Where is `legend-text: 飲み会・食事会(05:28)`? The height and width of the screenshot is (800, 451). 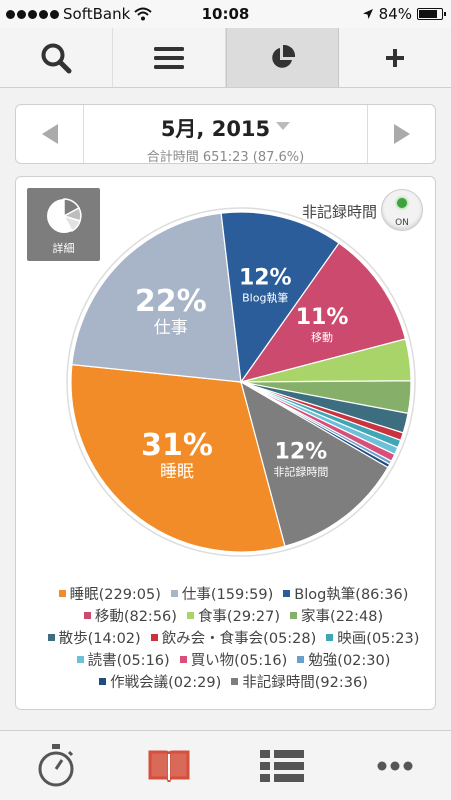 legend-text: 飲み会・食事会(05:28) is located at coordinates (239, 638).